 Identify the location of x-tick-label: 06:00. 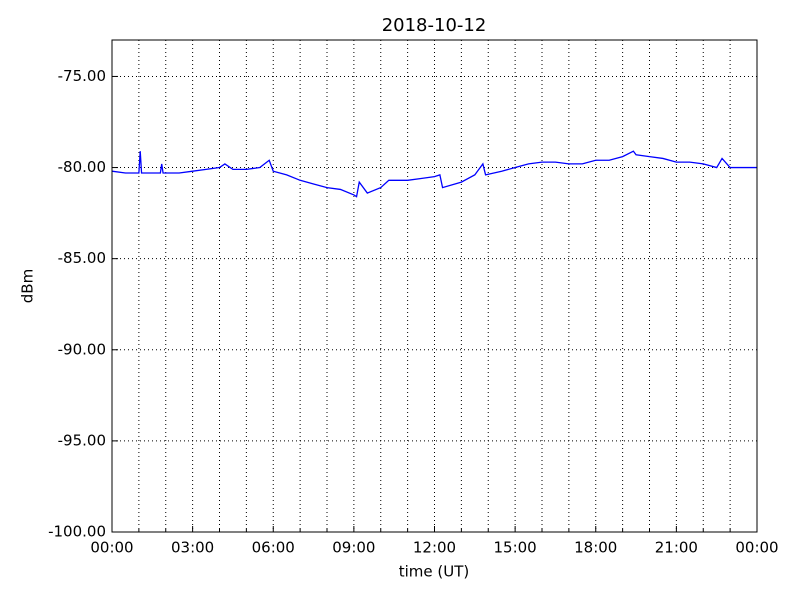
(273, 548).